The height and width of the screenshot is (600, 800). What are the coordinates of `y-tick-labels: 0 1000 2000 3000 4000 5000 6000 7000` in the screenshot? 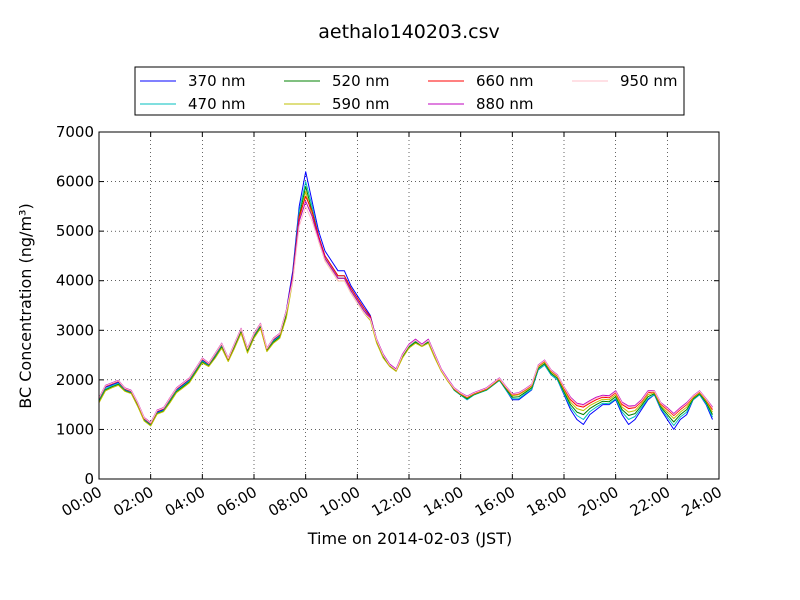 It's located at (75, 305).